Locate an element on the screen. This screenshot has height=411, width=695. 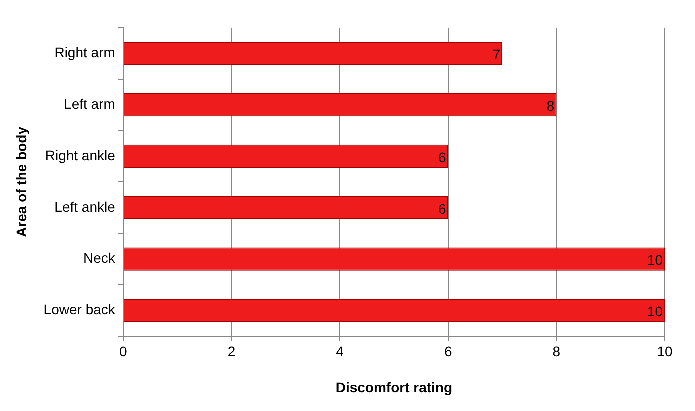
x-axis-title: Discomfort rating is located at coordinates (394, 387).